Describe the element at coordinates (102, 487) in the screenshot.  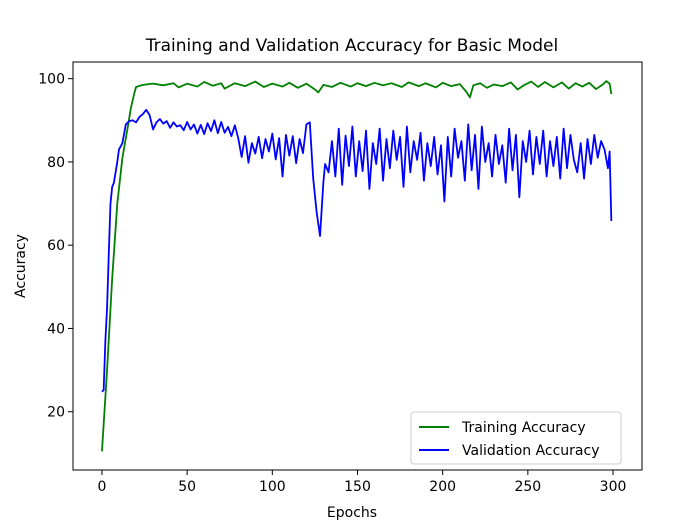
I see `x-tick-label: 0` at that location.